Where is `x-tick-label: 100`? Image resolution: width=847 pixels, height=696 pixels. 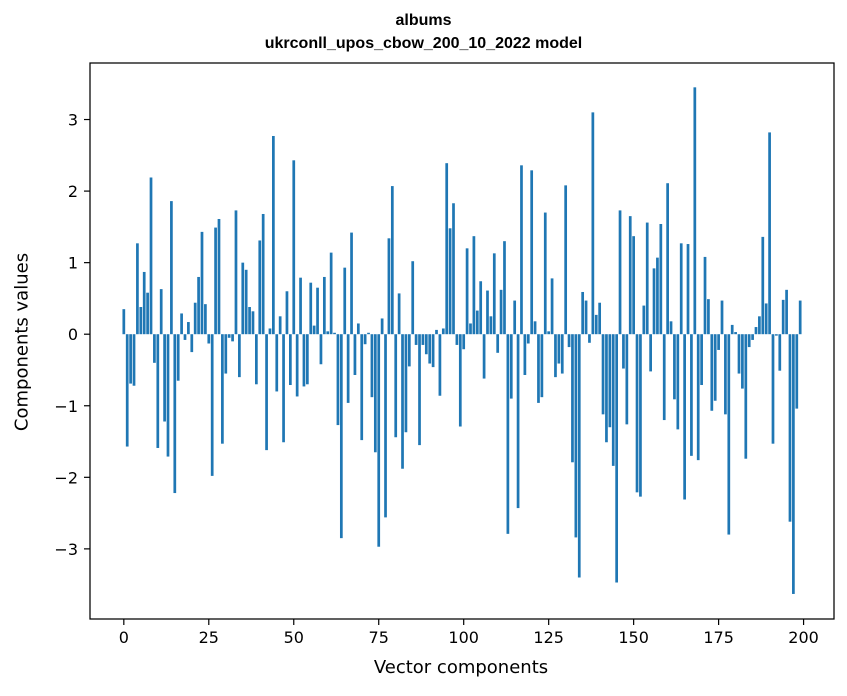
x-tick-label: 100 is located at coordinates (463, 637).